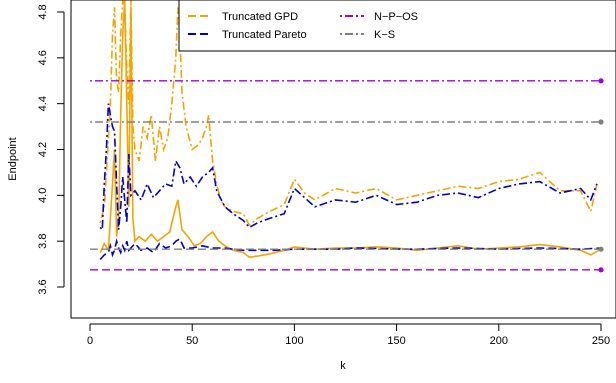 This screenshot has height=383, width=616. What do you see at coordinates (13, 158) in the screenshot?
I see `y-axis-title: Endpoint` at bounding box center [13, 158].